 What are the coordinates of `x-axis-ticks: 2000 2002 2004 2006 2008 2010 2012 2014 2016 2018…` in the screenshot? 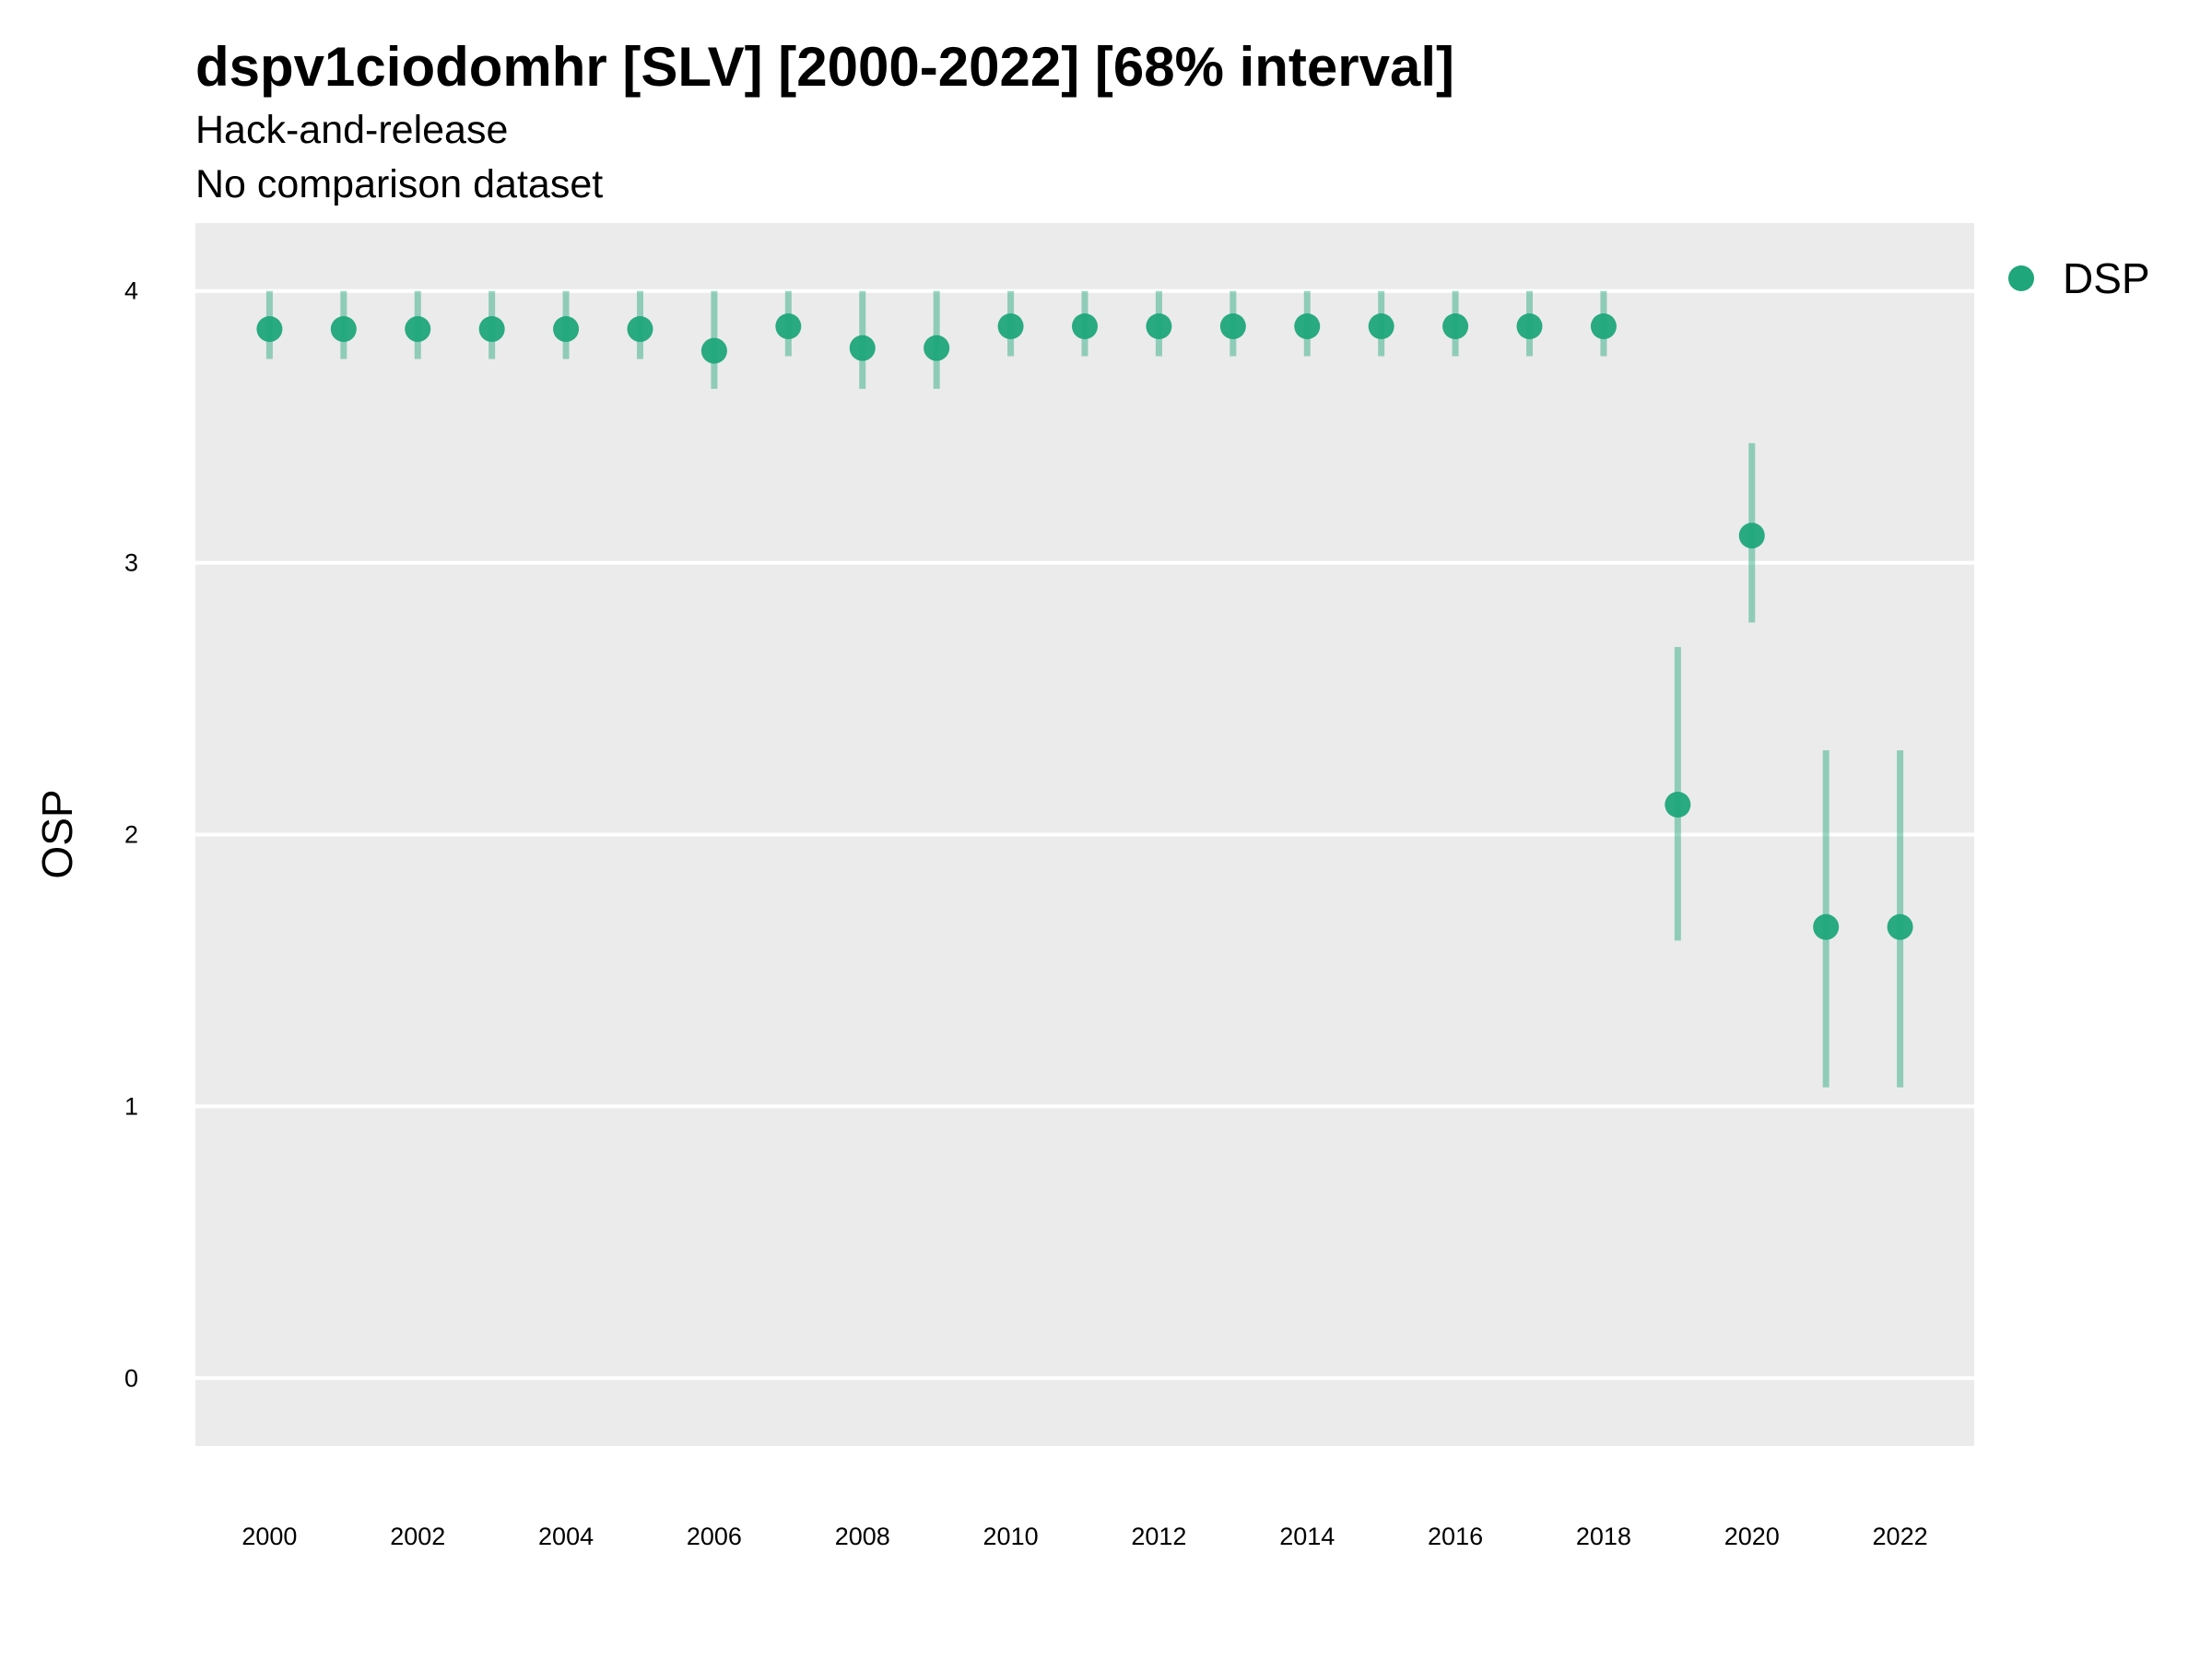 It's located at (1084, 1536).